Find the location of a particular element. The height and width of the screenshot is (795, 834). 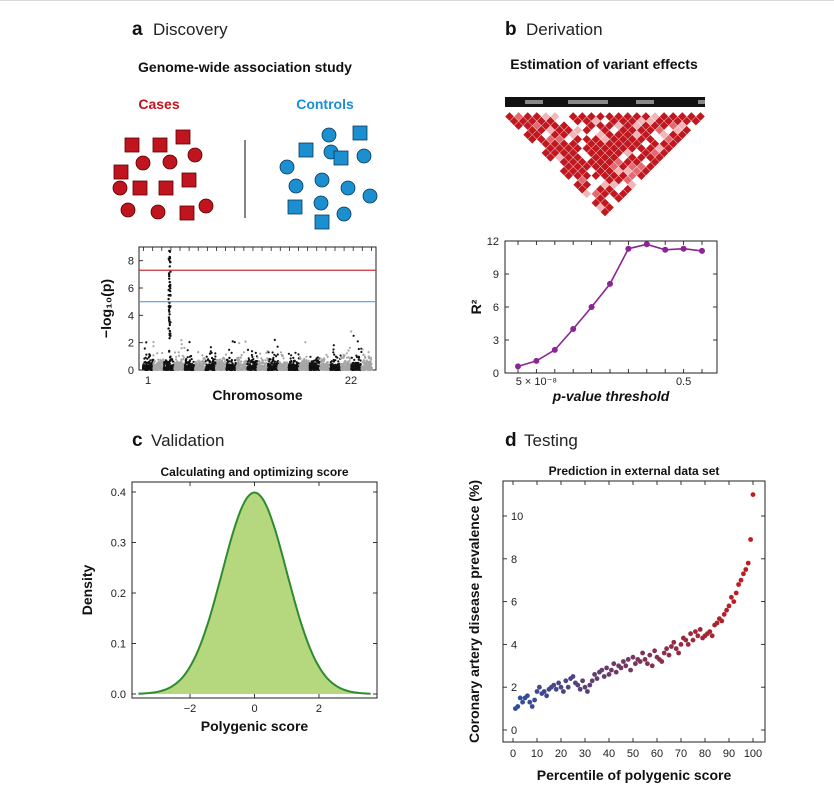

y-tick-label: 0.2 is located at coordinates (118, 594).